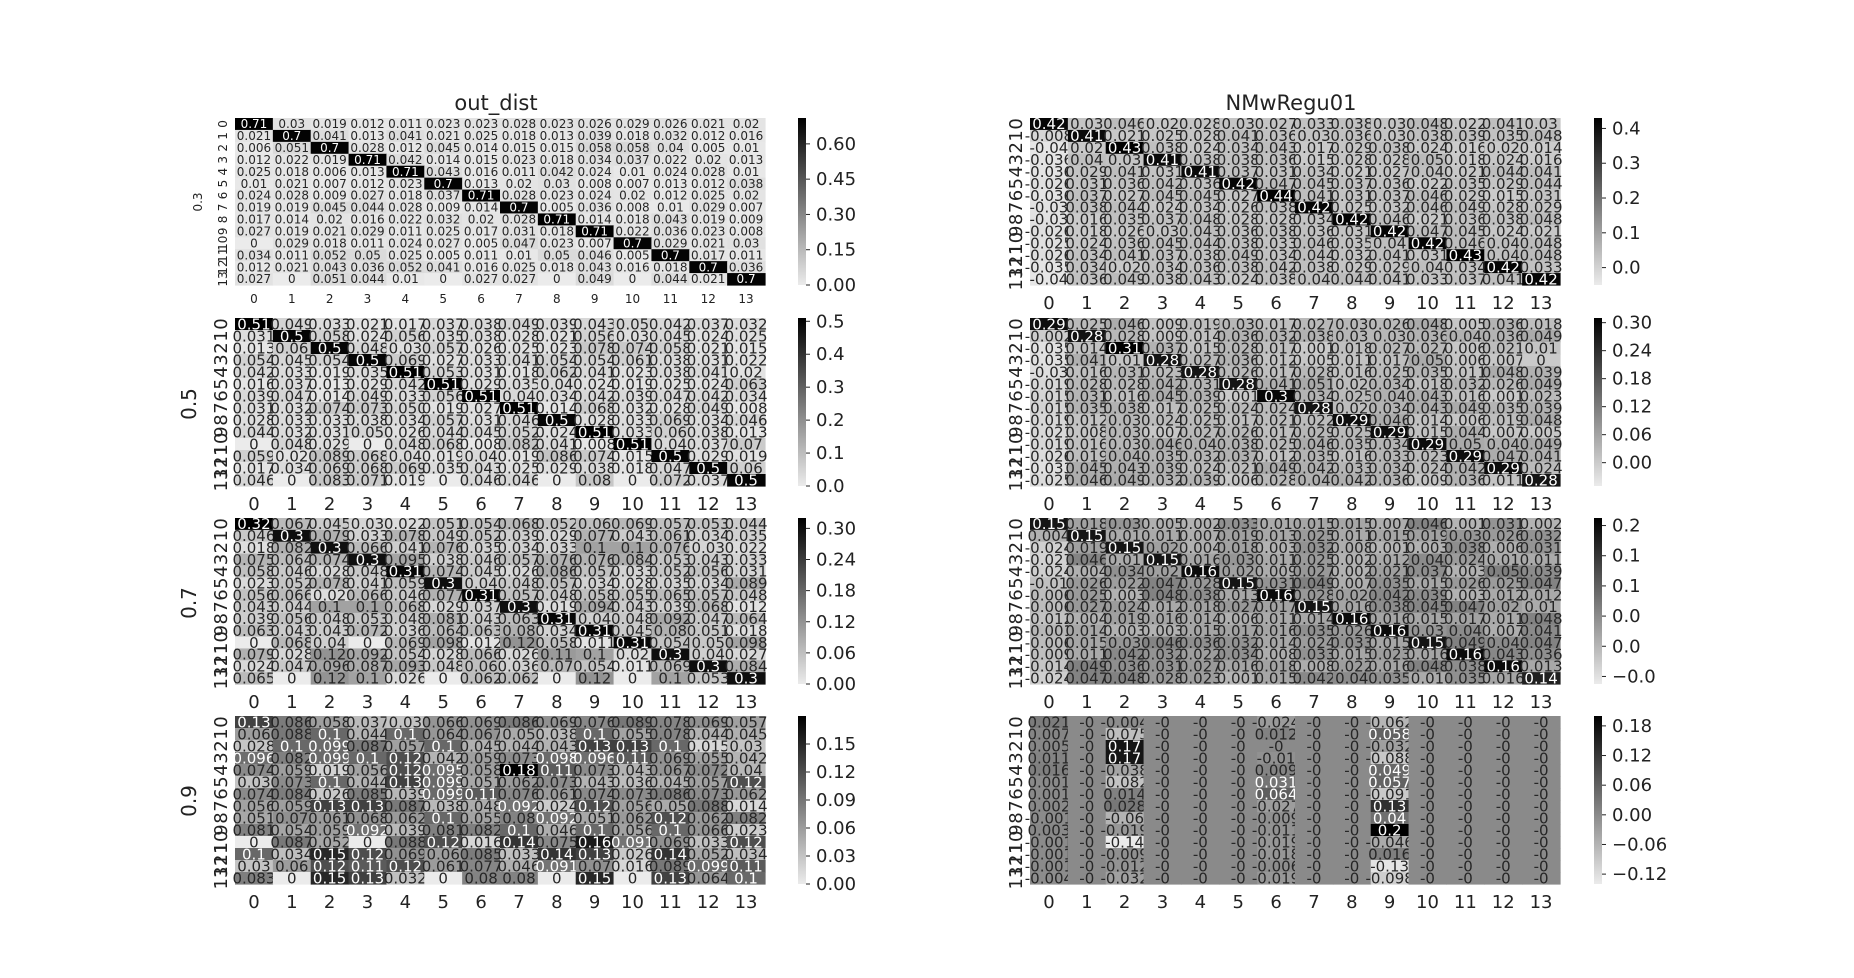 The width and height of the screenshot is (1854, 978). Describe the element at coordinates (1048, 902) in the screenshot. I see `x-tick-label: 0` at that location.